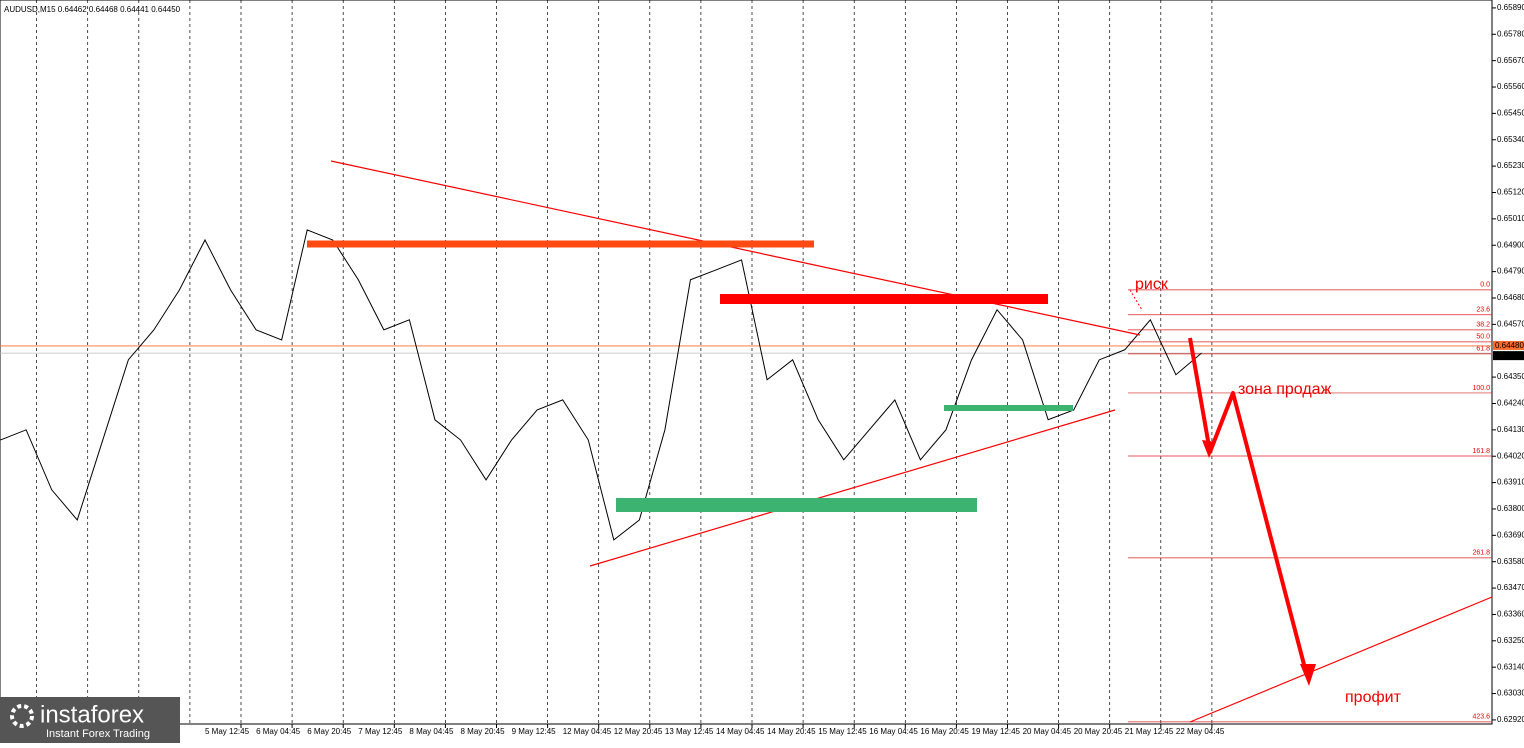  Describe the element at coordinates (1510, 508) in the screenshot. I see `y-tick-label: 0.63800` at that location.